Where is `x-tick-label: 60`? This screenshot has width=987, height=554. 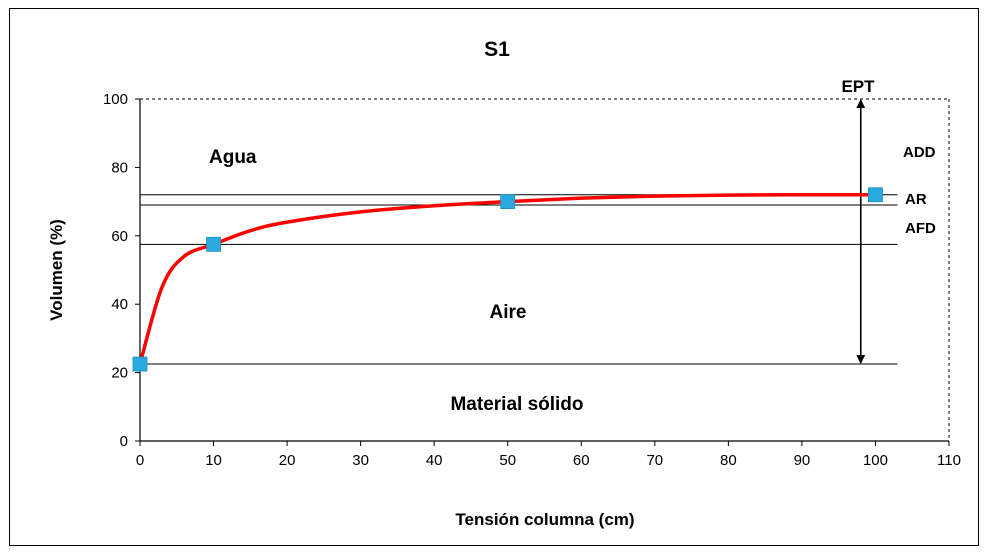
x-tick-label: 60 is located at coordinates (581, 460).